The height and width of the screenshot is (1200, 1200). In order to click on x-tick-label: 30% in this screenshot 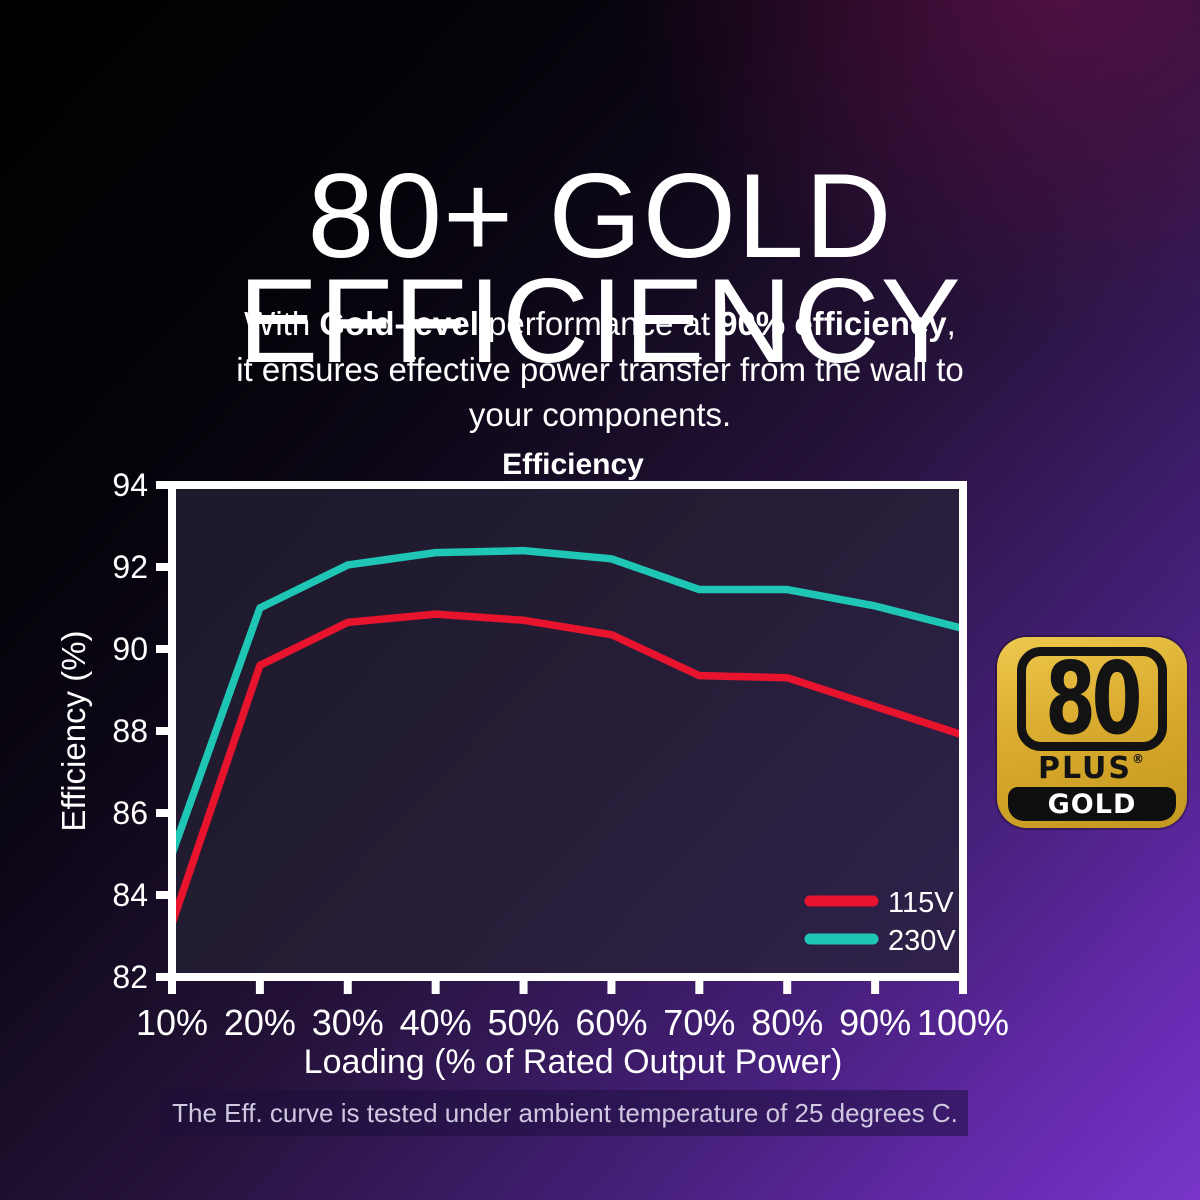, I will do `click(348, 1022)`.